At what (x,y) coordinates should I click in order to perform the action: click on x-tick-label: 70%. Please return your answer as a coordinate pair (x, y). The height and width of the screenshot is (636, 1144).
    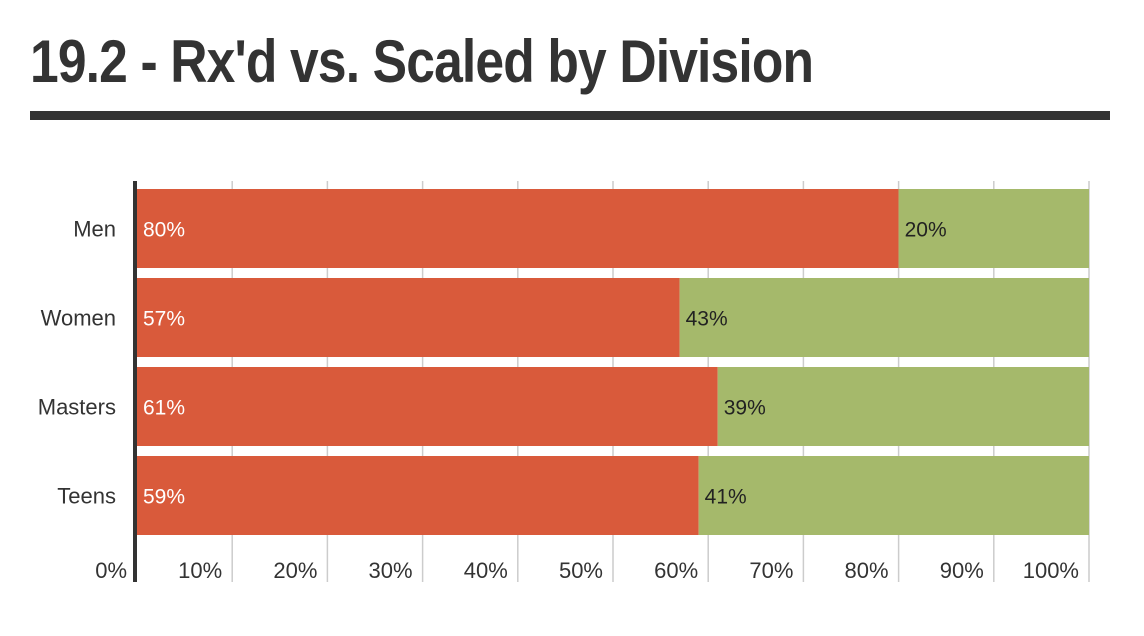
    Looking at the image, I should click on (771, 570).